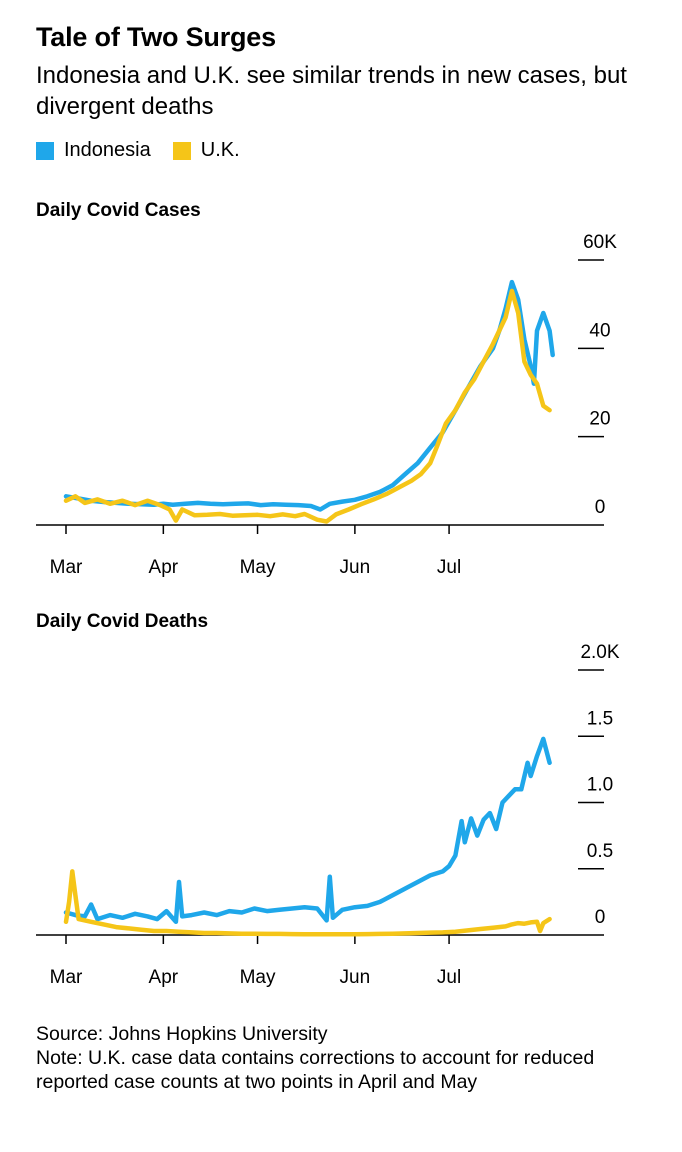 This screenshot has height=1152, width=682. I want to click on deaths-y-tick-label: 2.0K, so click(599, 652).